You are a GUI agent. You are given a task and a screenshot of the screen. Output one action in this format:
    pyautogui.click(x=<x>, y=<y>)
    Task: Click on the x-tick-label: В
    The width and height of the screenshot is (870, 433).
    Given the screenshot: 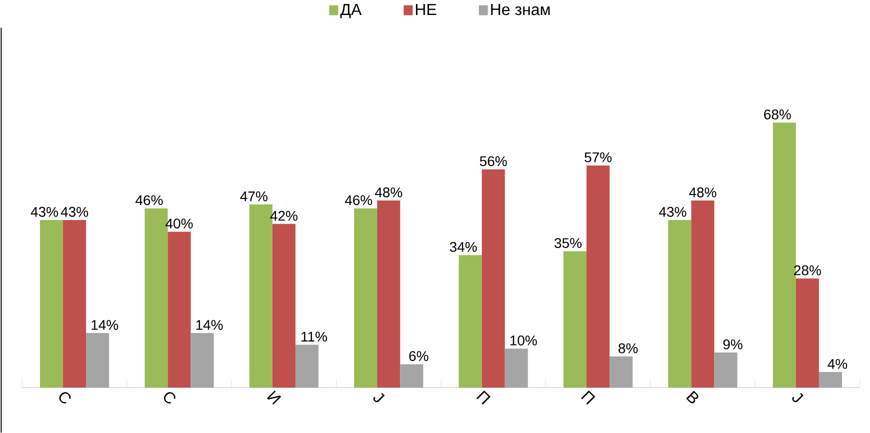 What is the action you would take?
    pyautogui.click(x=692, y=397)
    